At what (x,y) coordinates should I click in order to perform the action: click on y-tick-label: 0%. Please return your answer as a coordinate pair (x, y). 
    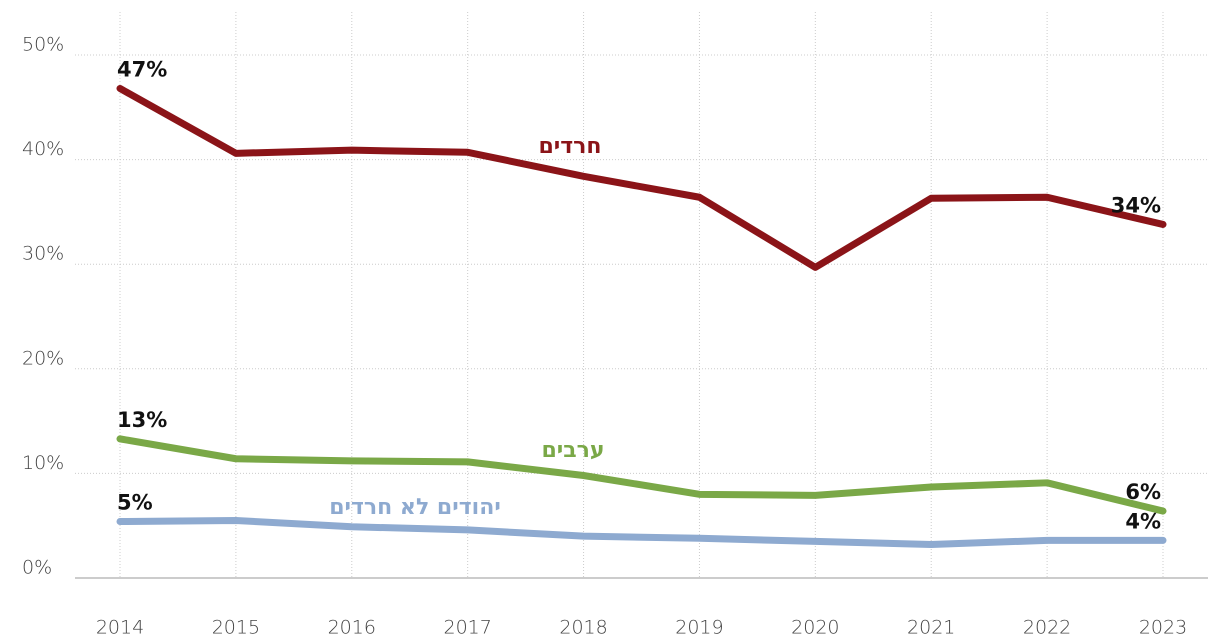
    Looking at the image, I should click on (37, 568).